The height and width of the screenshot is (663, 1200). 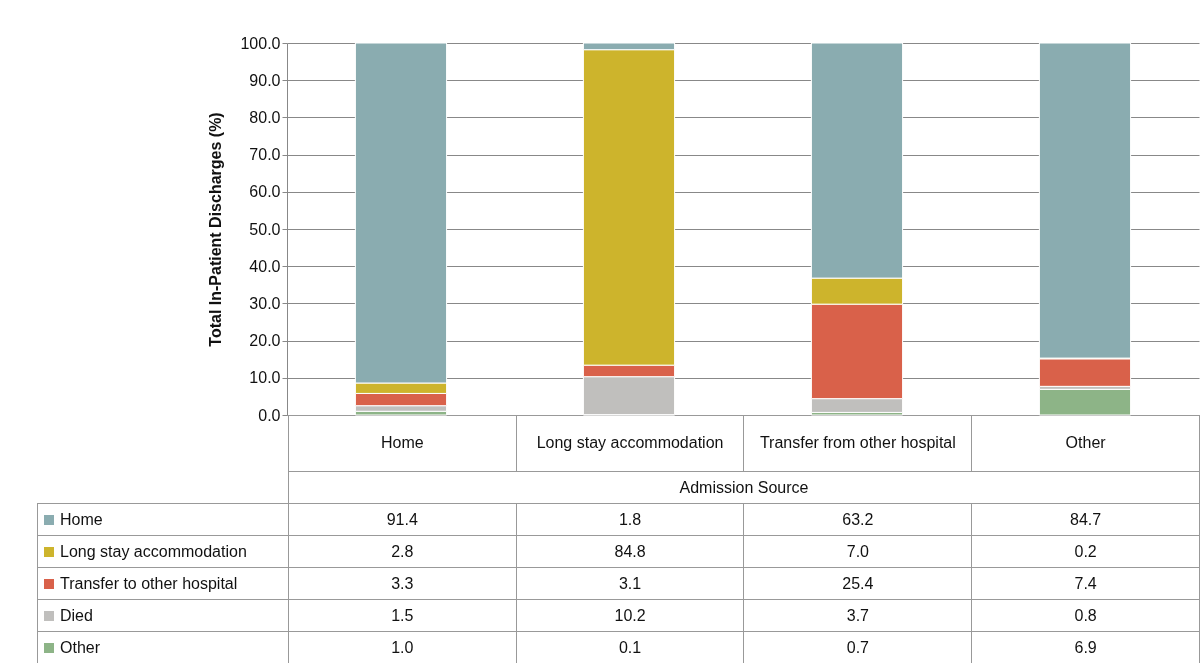 I want to click on data-label: 91.4, so click(x=402, y=519).